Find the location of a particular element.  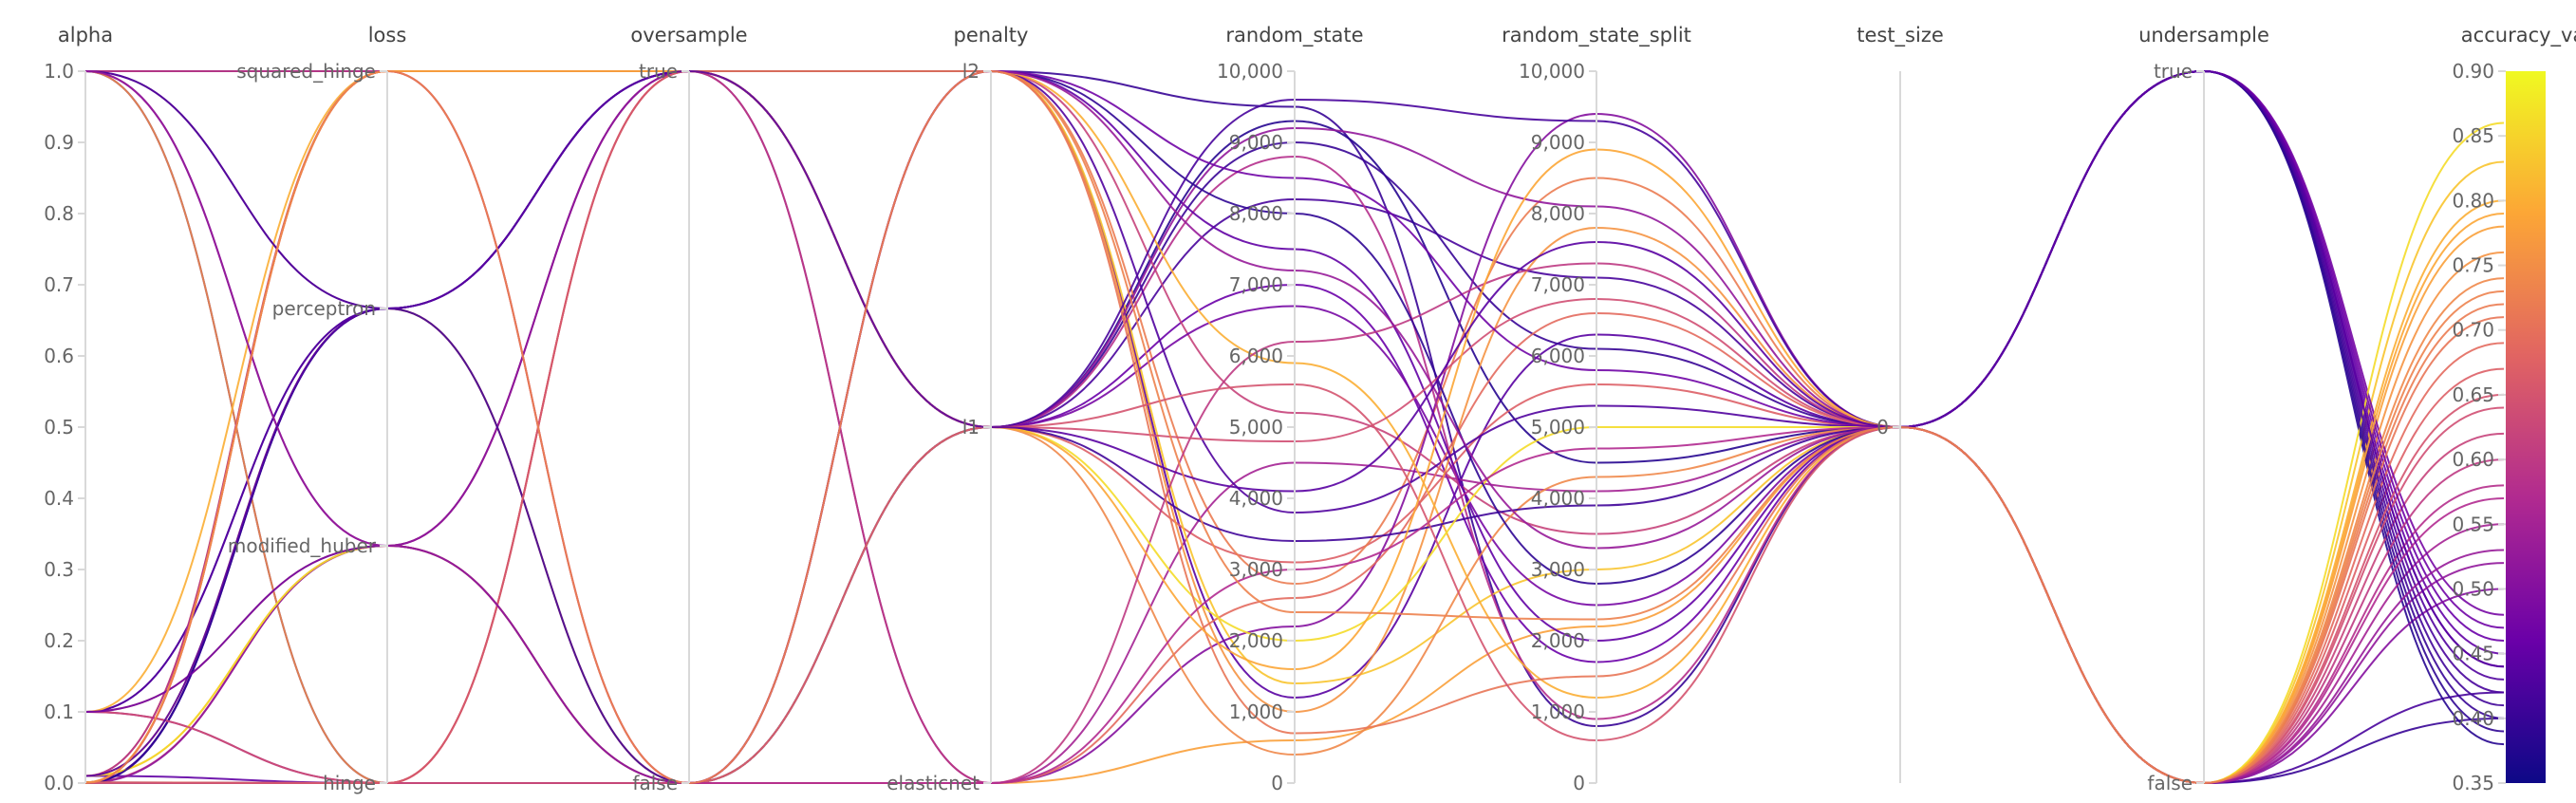

tick-label: 0.90 is located at coordinates (2473, 71).